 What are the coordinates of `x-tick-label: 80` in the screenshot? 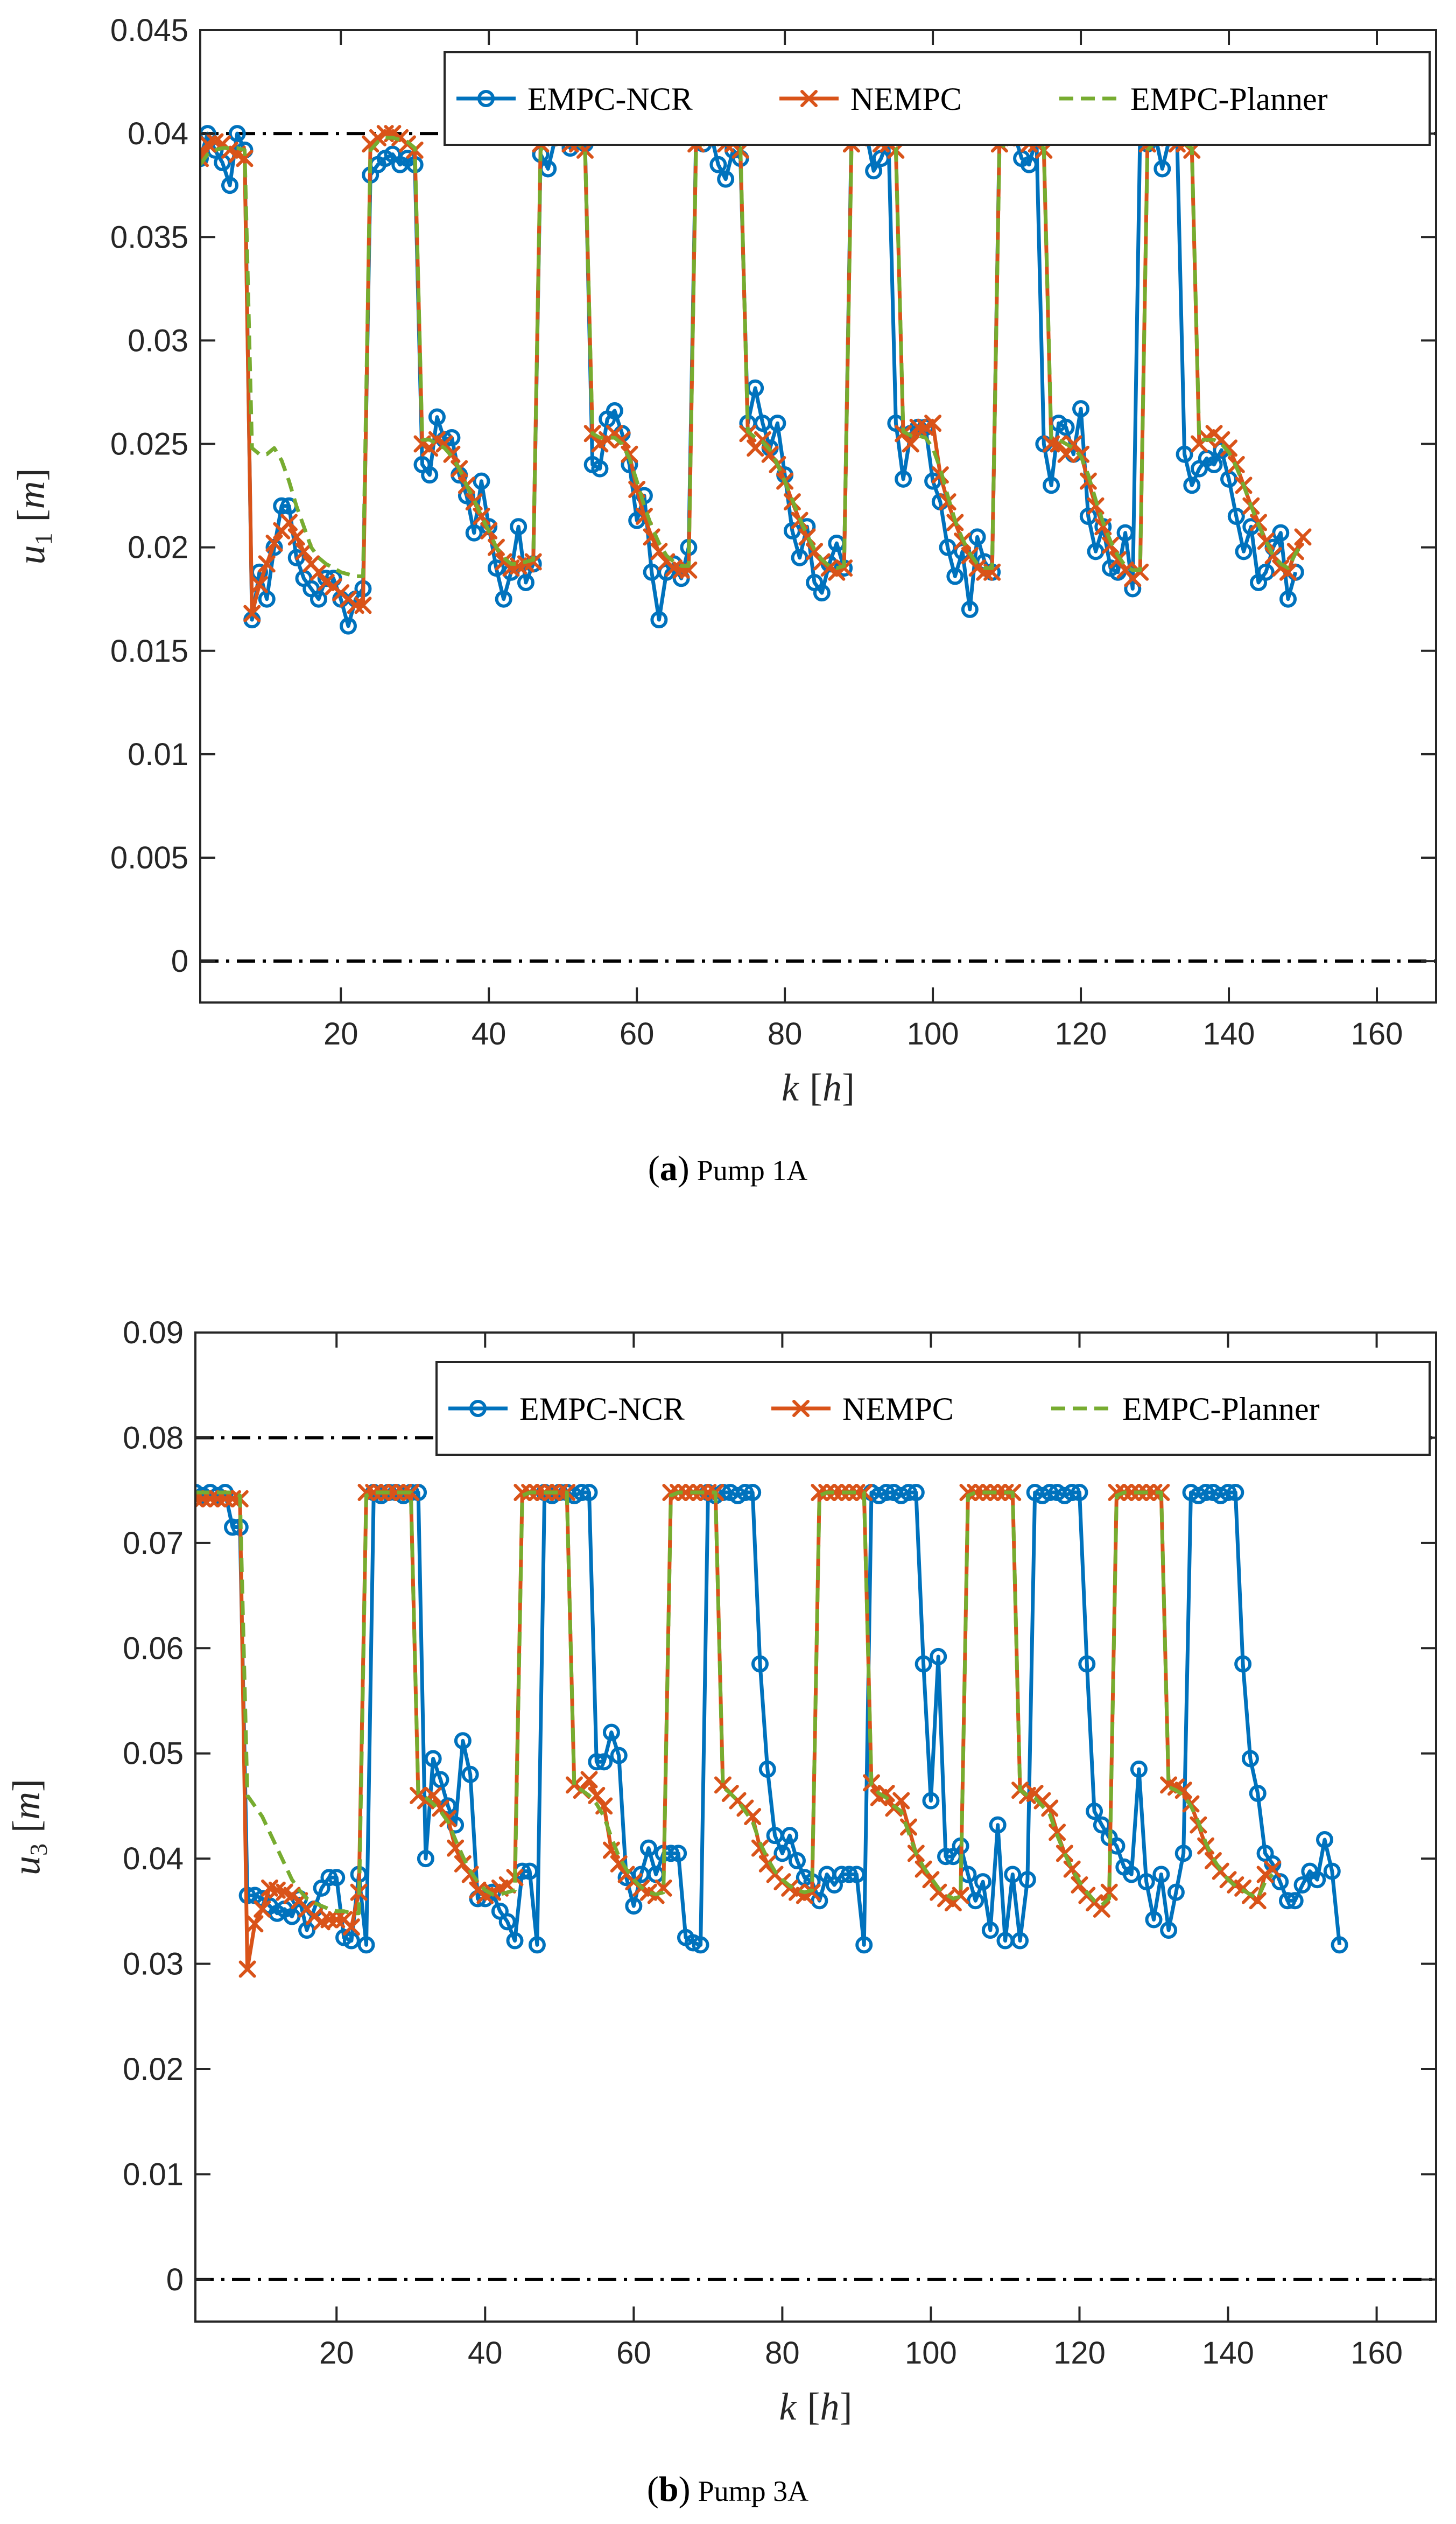 It's located at (785, 1033).